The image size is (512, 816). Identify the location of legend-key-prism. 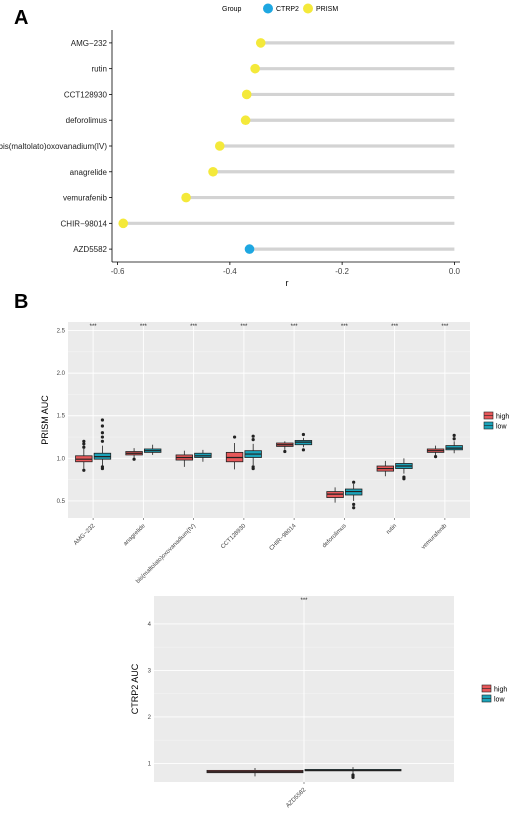
(308, 8).